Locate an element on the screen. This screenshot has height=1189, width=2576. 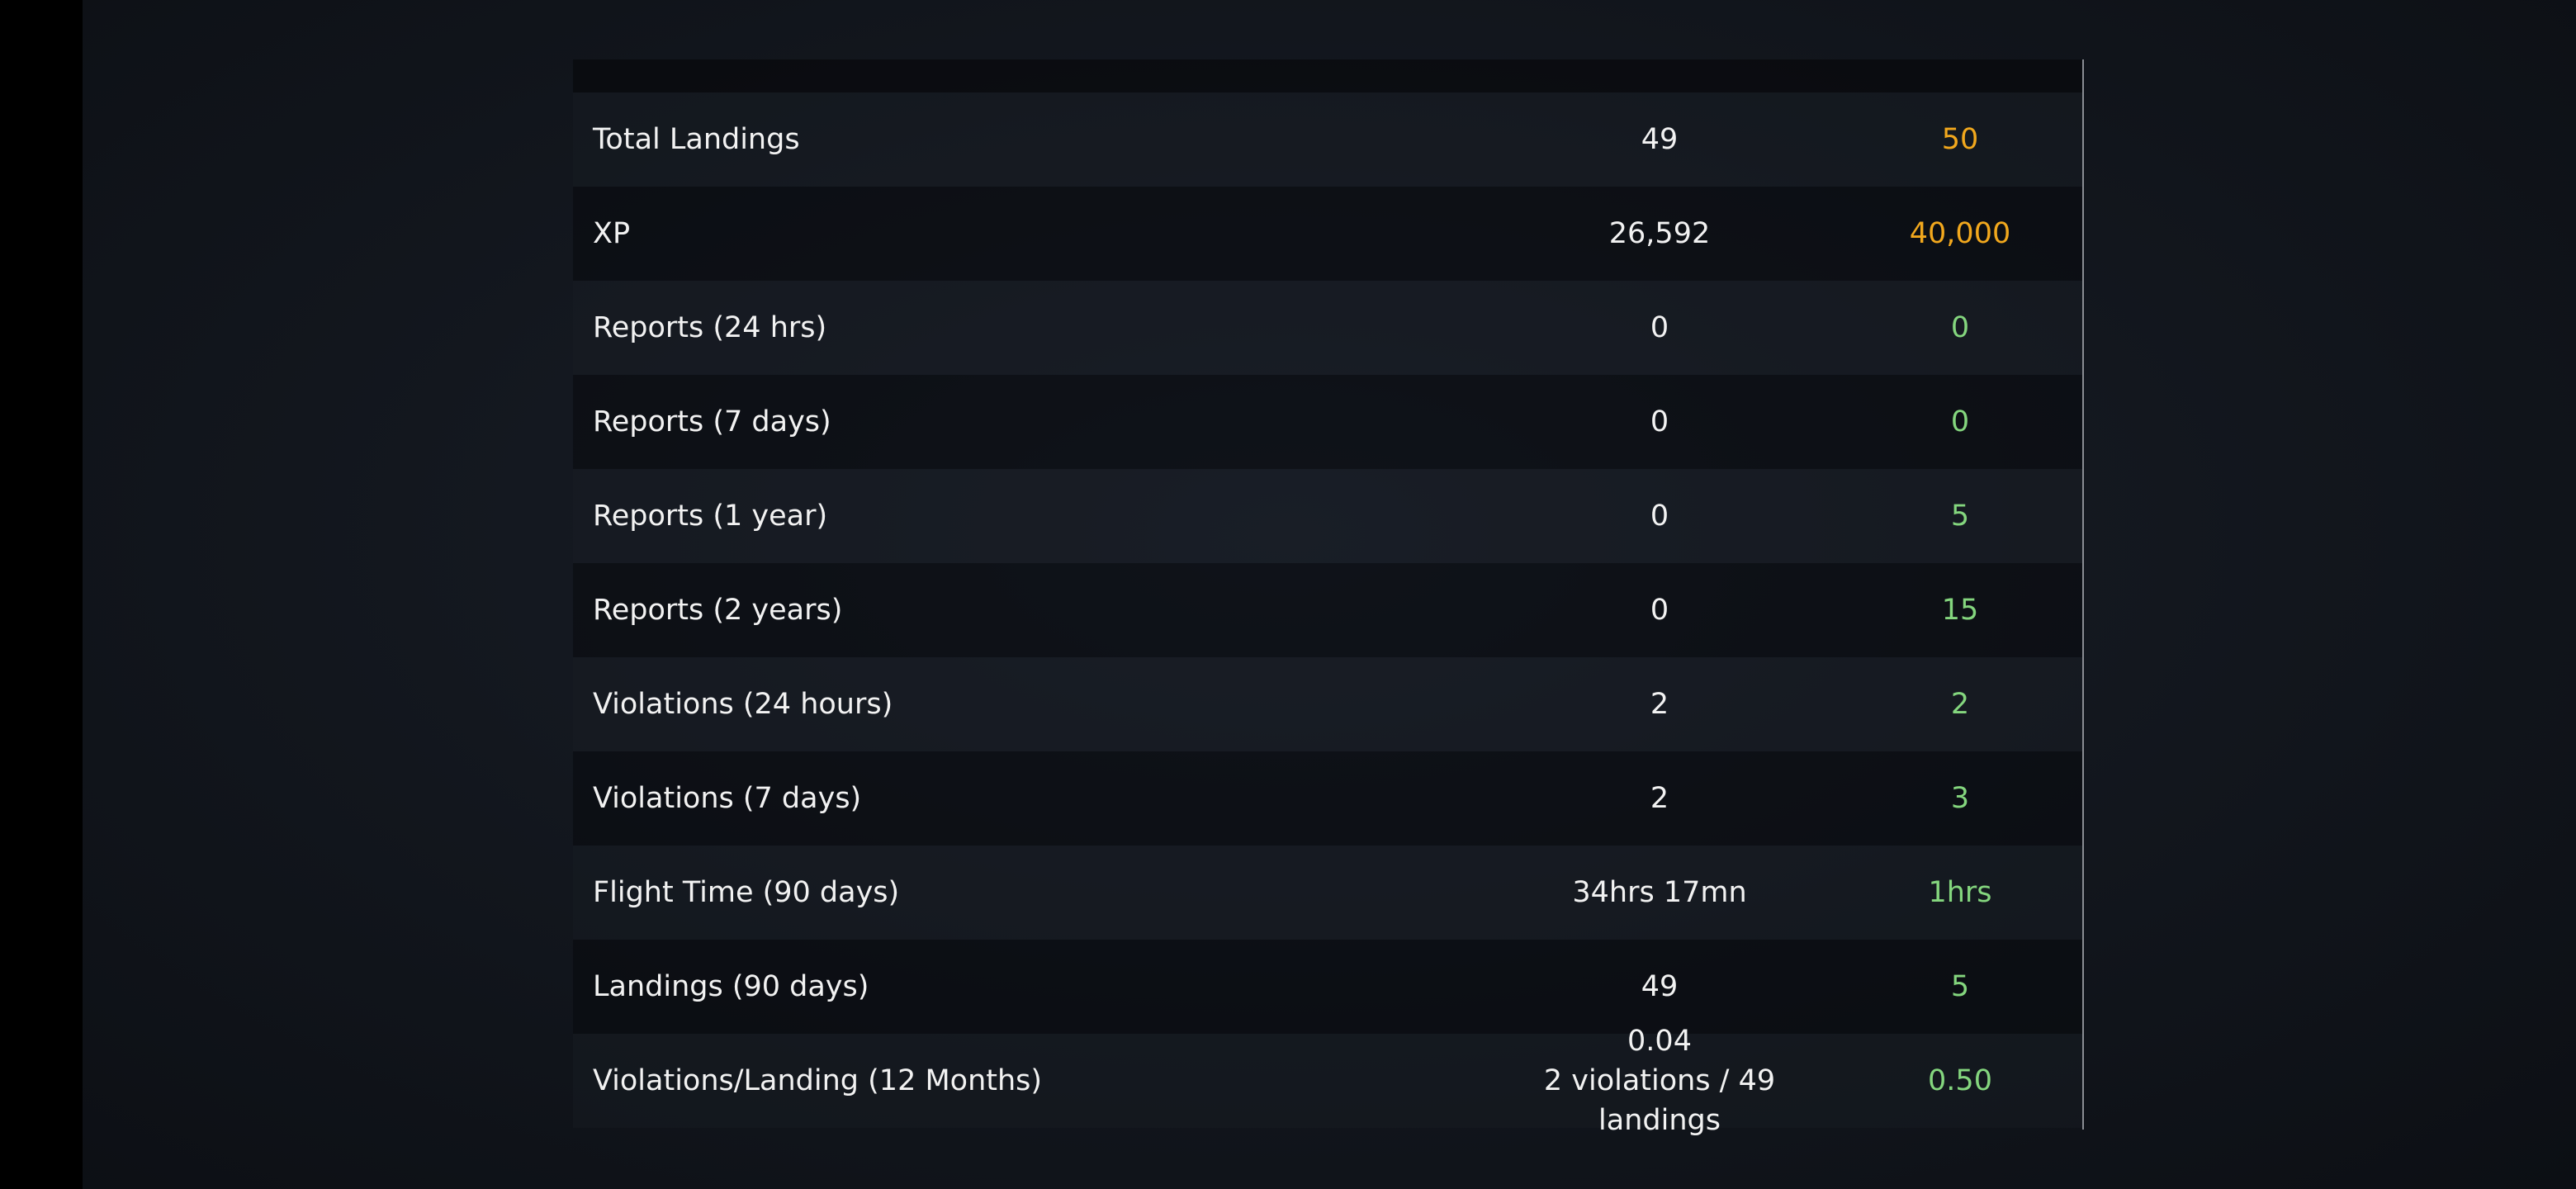
value-text: 34hrs 17mn is located at coordinates (1659, 892).